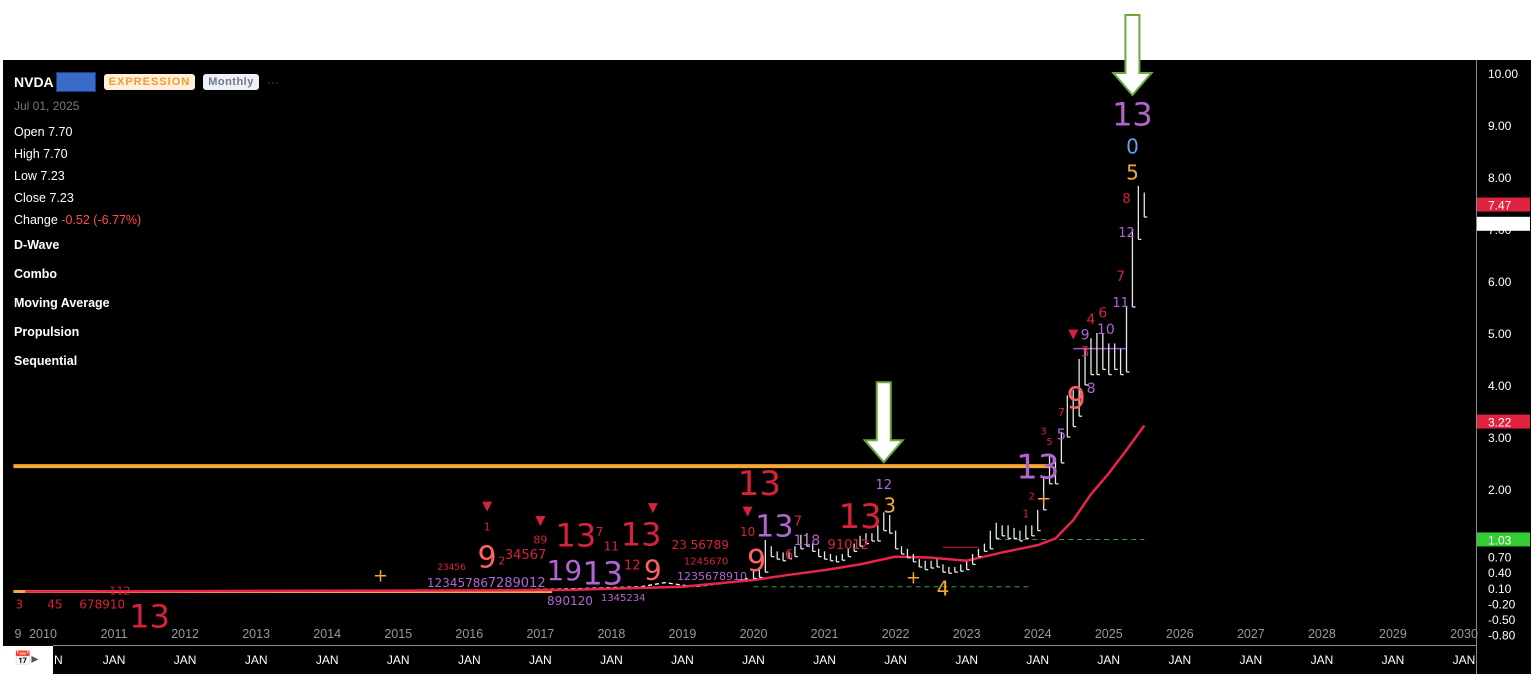 This screenshot has width=1539, height=683. Describe the element at coordinates (54, 605) in the screenshot. I see `sequential-count-label: 45` at that location.